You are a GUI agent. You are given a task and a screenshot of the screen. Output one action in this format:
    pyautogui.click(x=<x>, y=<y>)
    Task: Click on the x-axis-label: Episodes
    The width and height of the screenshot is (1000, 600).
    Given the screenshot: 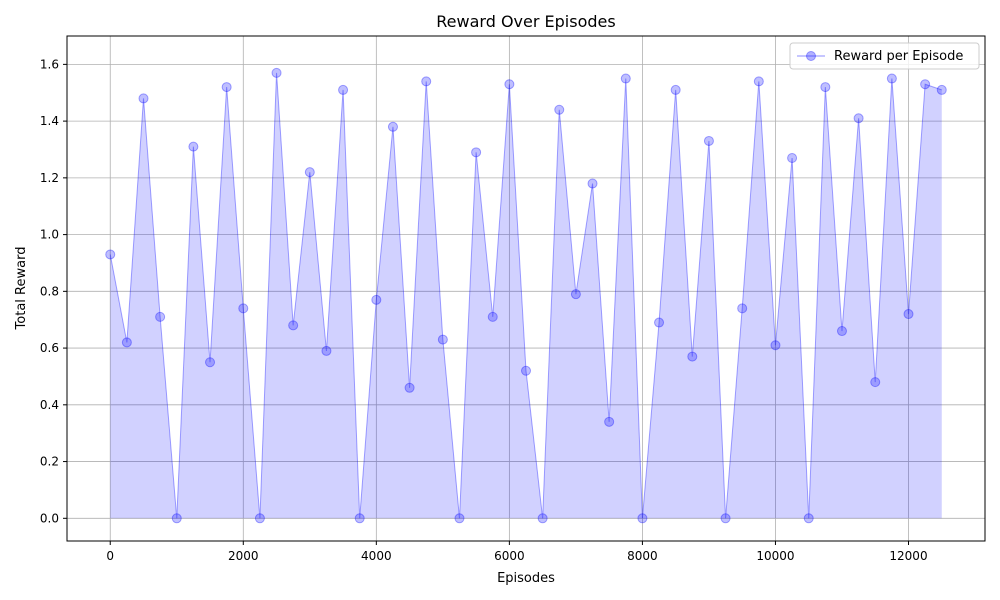 What is the action you would take?
    pyautogui.click(x=526, y=578)
    